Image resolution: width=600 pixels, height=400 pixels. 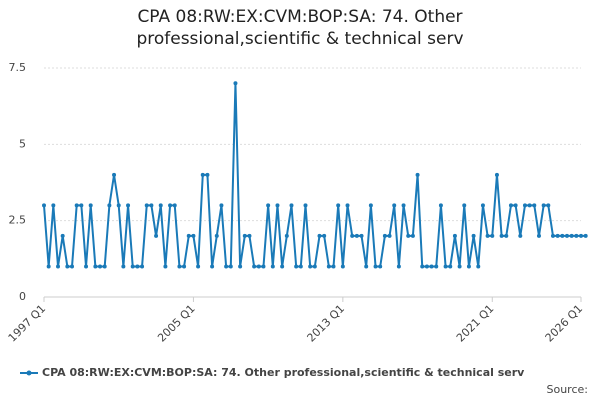 What do you see at coordinates (18, 67) in the screenshot?
I see `y-tick-label: 7.5` at bounding box center [18, 67].